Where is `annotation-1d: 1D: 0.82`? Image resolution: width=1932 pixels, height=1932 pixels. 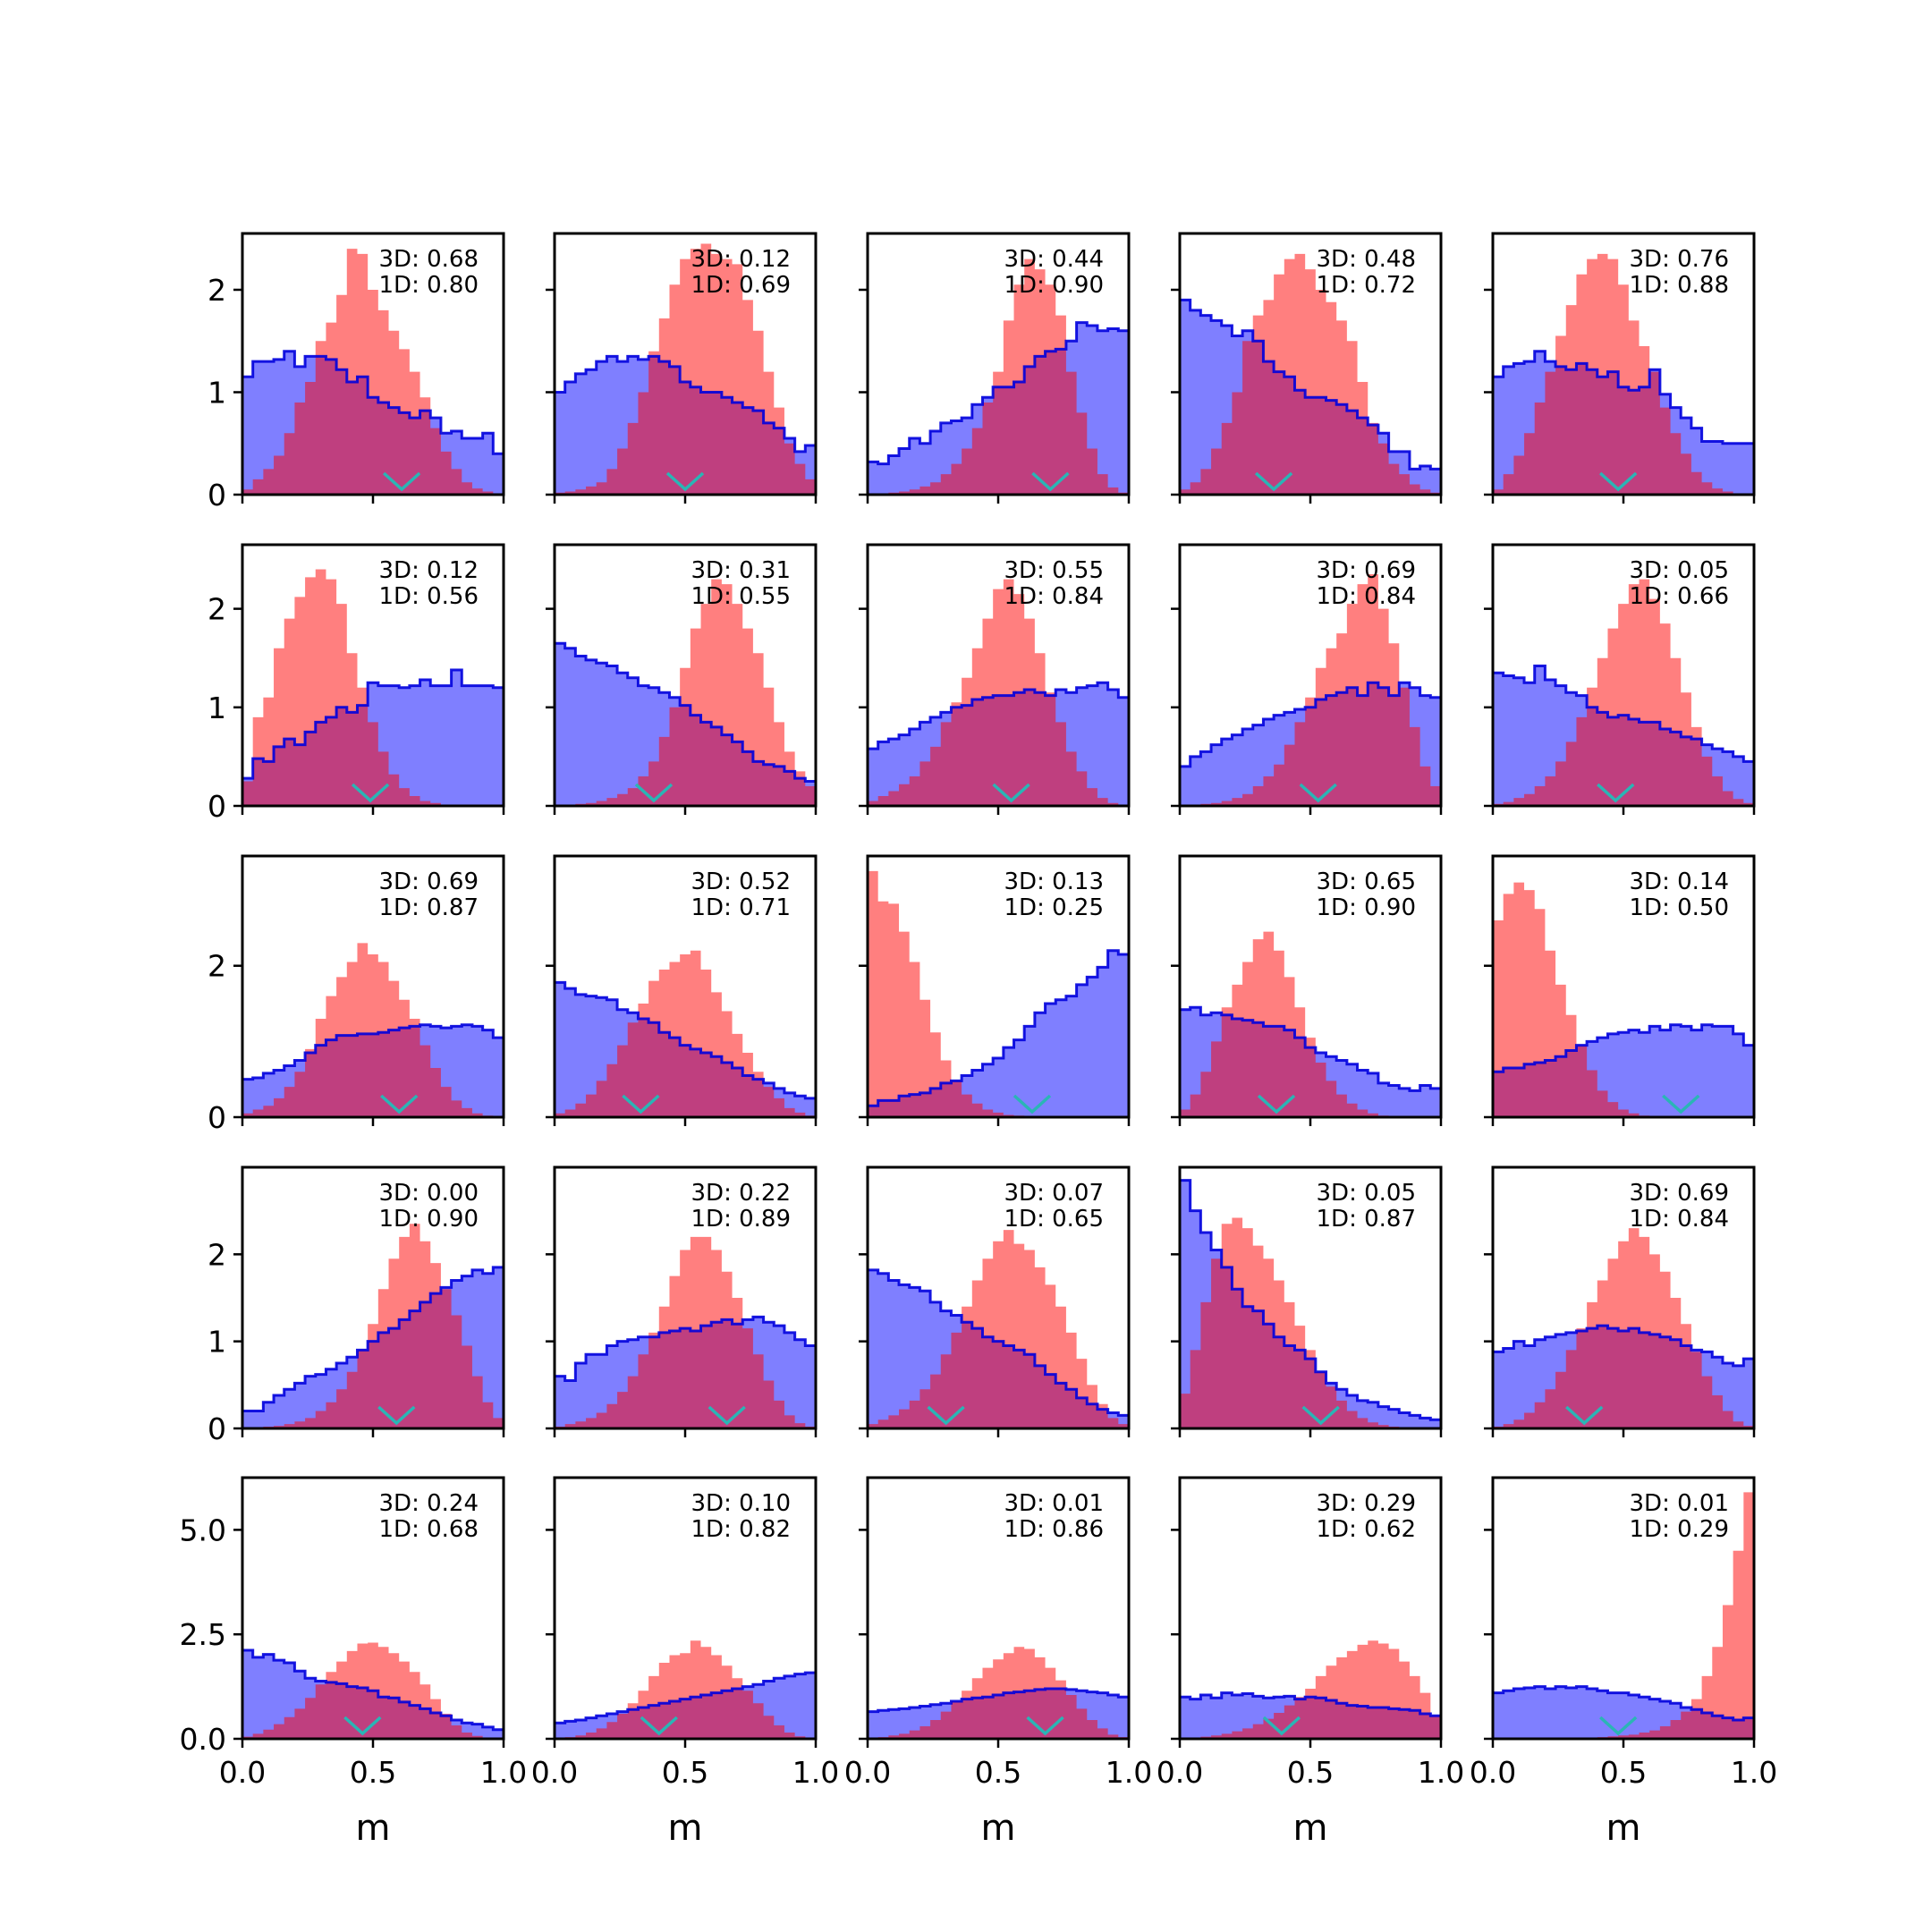
annotation-1d: 1D: 0.82 is located at coordinates (741, 1529).